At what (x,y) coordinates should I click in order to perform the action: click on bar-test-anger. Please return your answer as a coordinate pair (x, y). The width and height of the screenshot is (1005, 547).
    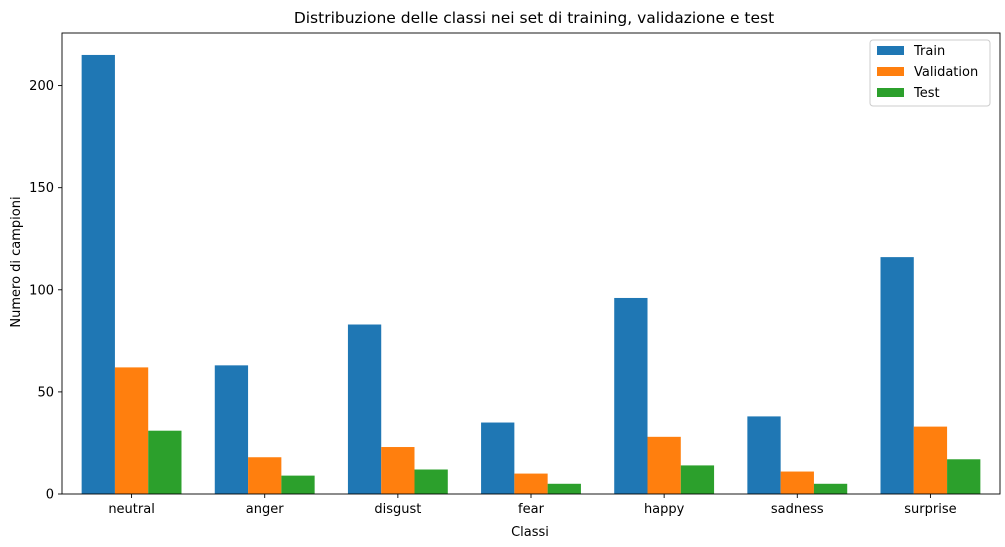
    Looking at the image, I should click on (298, 484).